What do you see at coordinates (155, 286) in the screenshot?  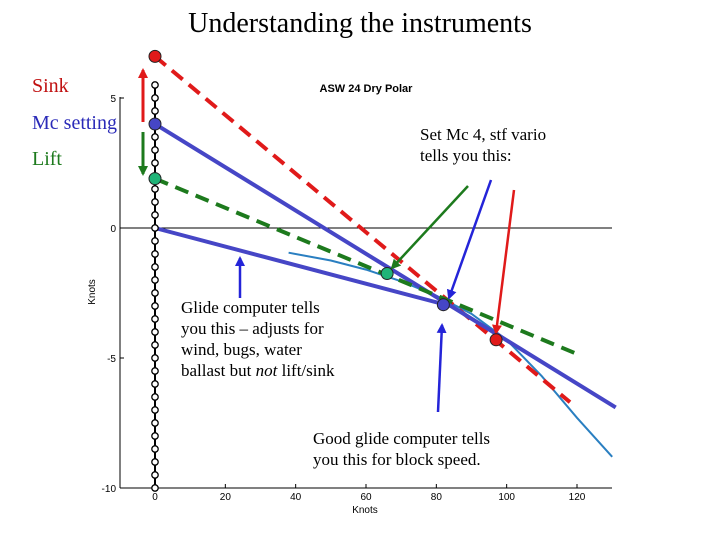 I see `axis-dots` at bounding box center [155, 286].